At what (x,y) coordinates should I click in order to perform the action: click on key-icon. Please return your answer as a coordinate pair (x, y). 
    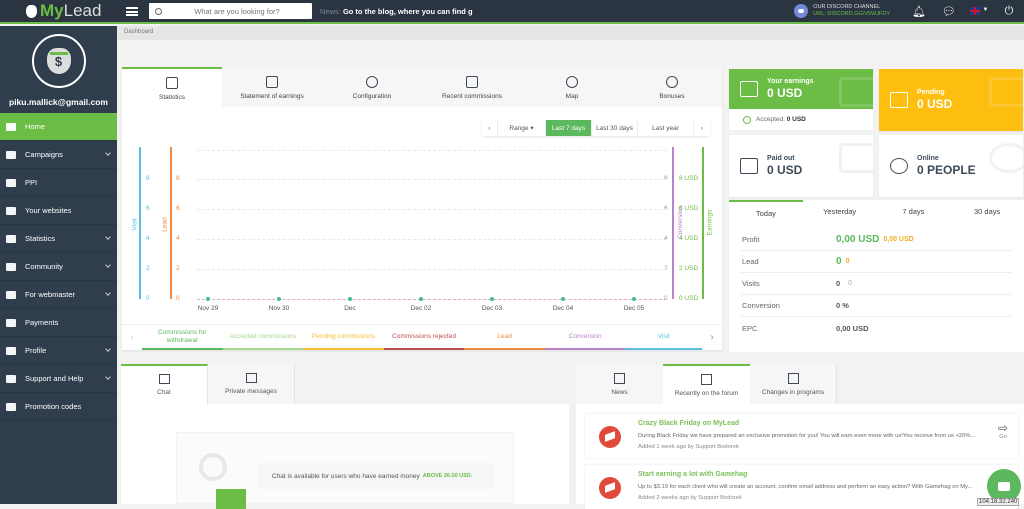
    Looking at the image, I should click on (11, 406).